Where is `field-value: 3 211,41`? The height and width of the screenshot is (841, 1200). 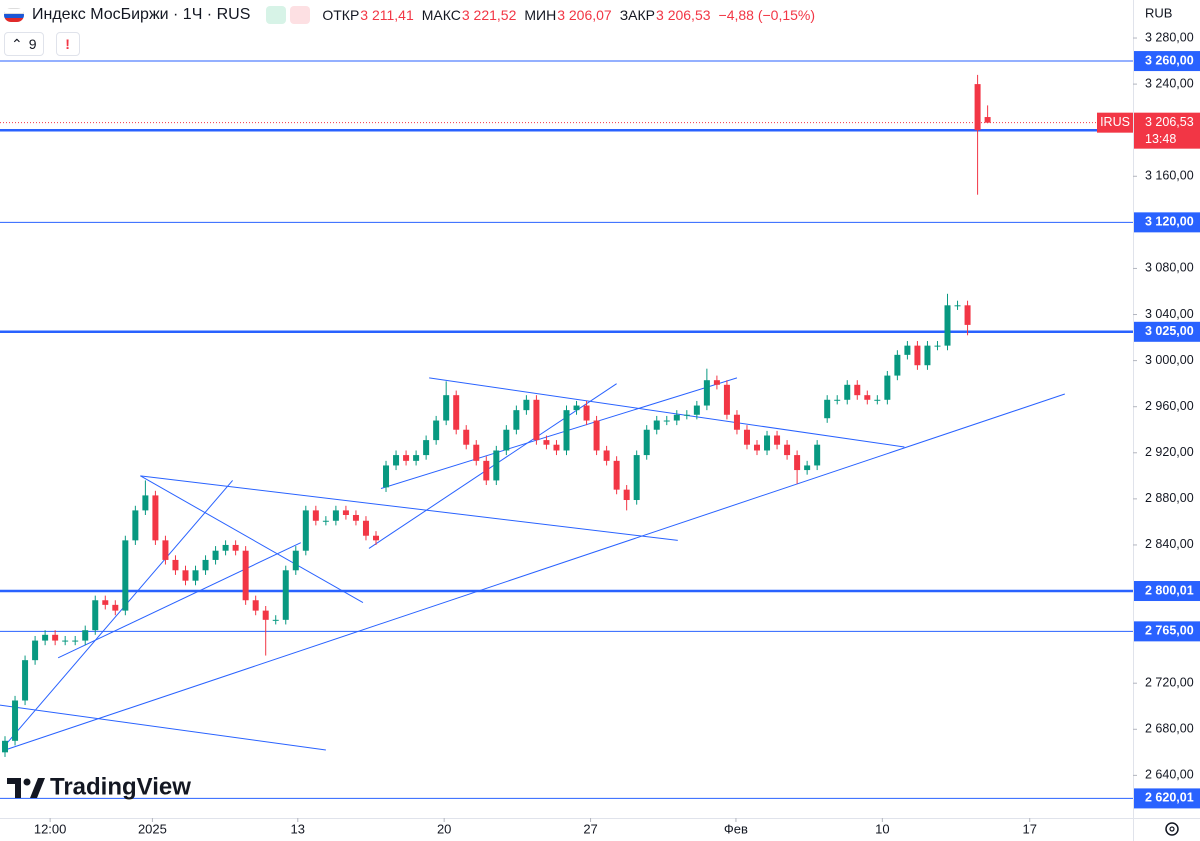
field-value: 3 211,41 is located at coordinates (387, 14).